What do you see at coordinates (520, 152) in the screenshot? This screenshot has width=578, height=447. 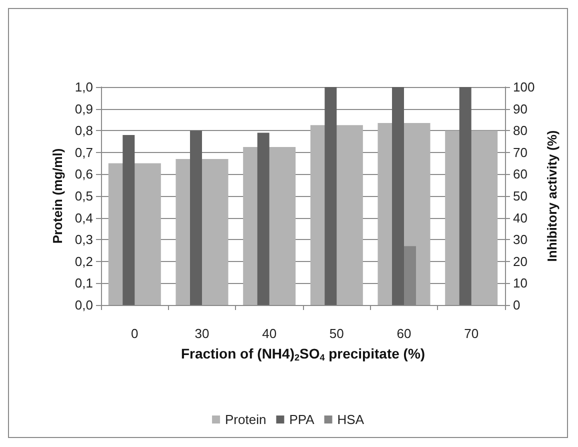 I see `y2-tick-label: 70` at bounding box center [520, 152].